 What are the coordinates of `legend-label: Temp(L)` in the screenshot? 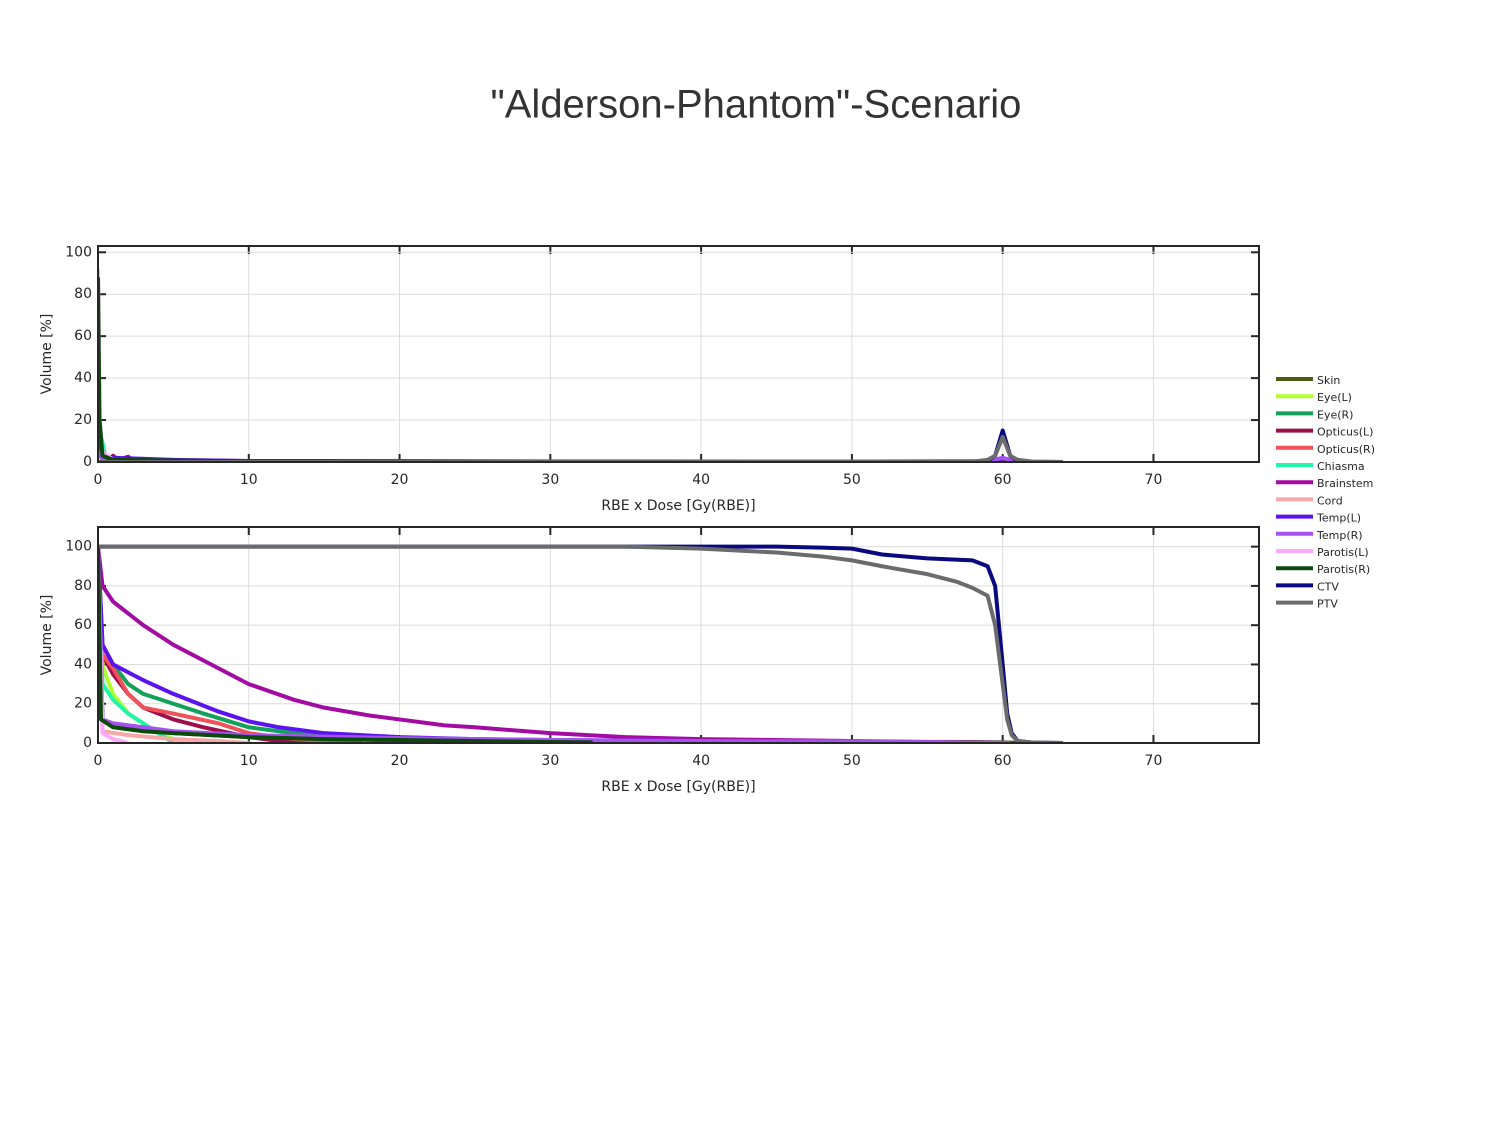 It's located at (1338, 518).